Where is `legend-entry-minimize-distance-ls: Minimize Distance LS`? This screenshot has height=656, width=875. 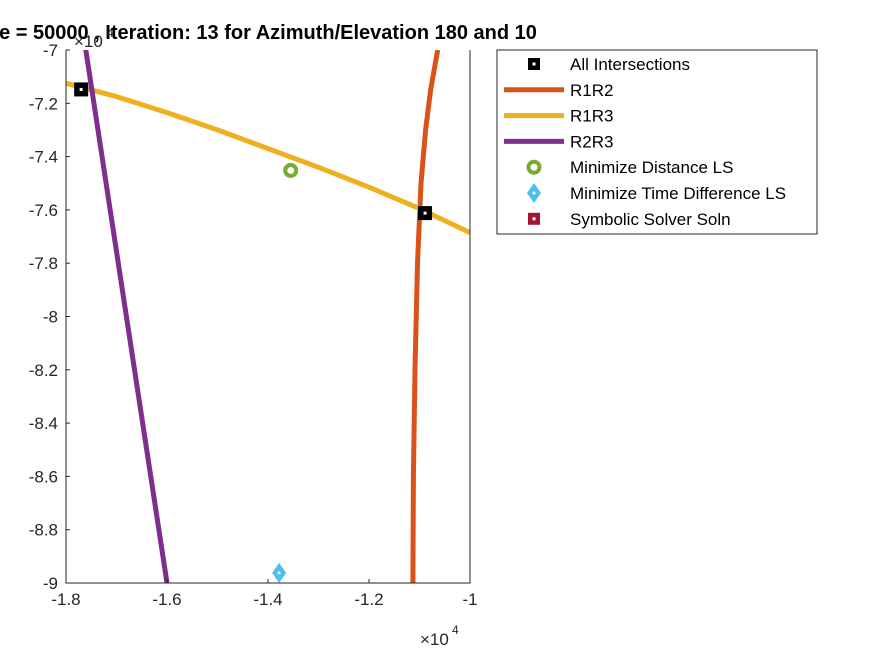 legend-entry-minimize-distance-ls: Minimize Distance LS is located at coordinates (629, 167).